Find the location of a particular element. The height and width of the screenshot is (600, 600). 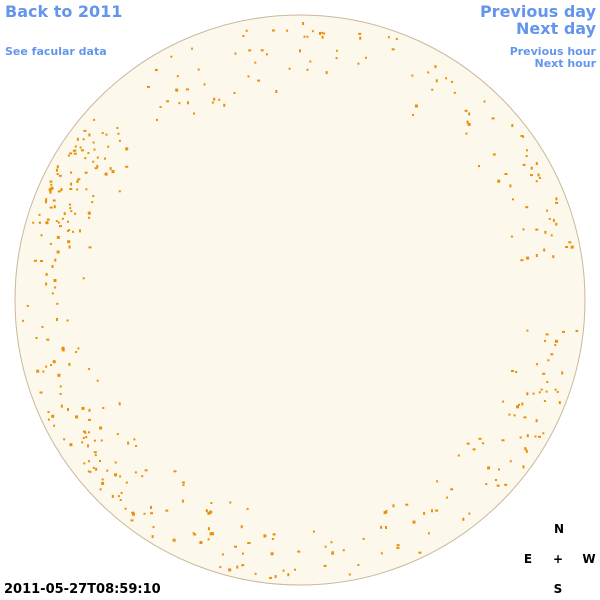

previous-hour-link: Previous hour is located at coordinates (552, 51).